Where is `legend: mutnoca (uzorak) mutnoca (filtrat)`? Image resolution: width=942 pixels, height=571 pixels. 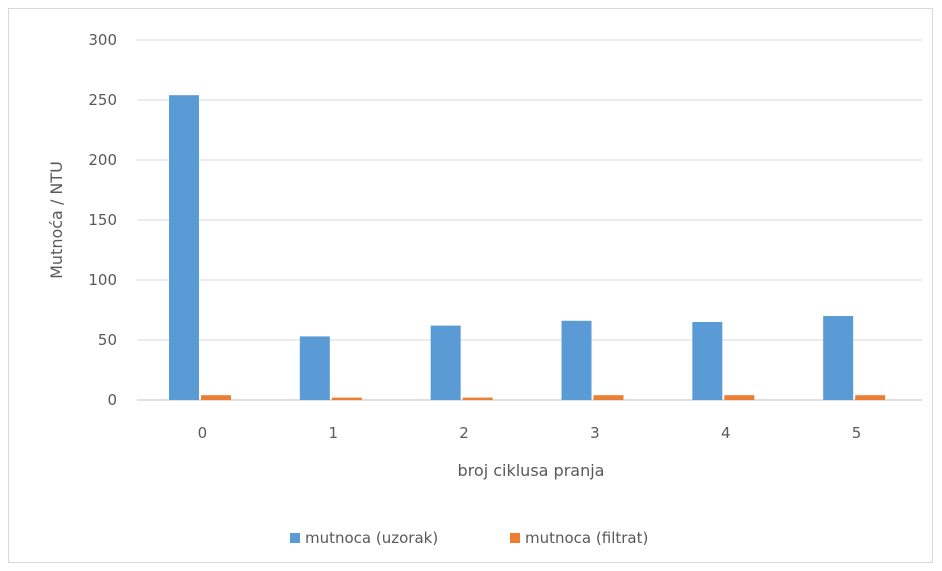 legend: mutnoca (uzorak) mutnoca (filtrat) is located at coordinates (469, 538).